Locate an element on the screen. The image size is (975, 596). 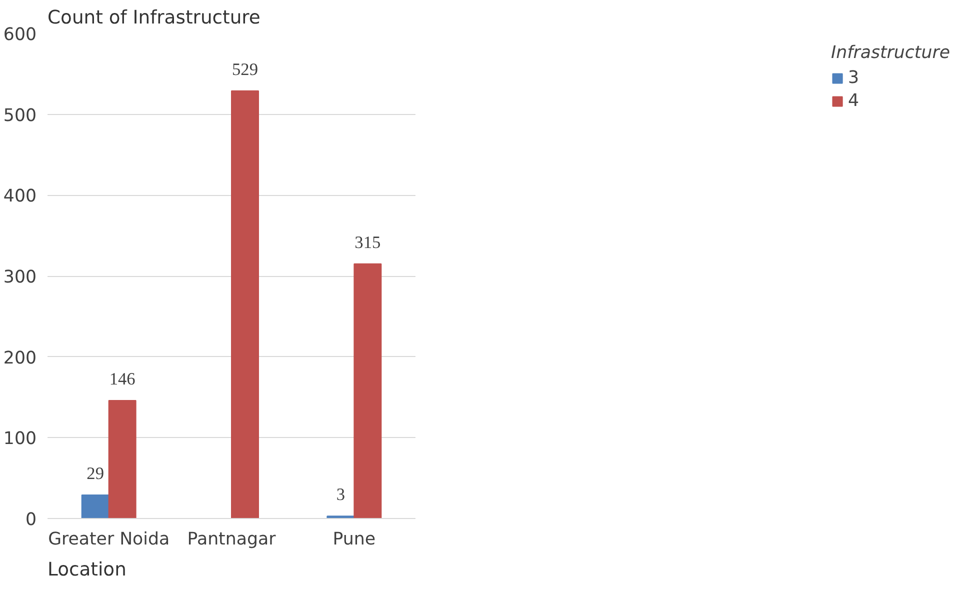
legend-label: 4 is located at coordinates (854, 101).